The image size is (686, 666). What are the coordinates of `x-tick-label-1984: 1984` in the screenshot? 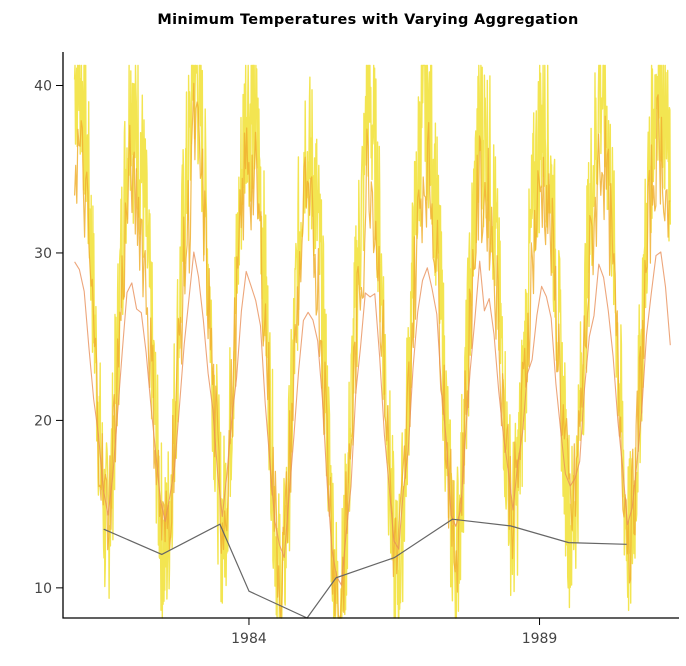 It's located at (249, 639).